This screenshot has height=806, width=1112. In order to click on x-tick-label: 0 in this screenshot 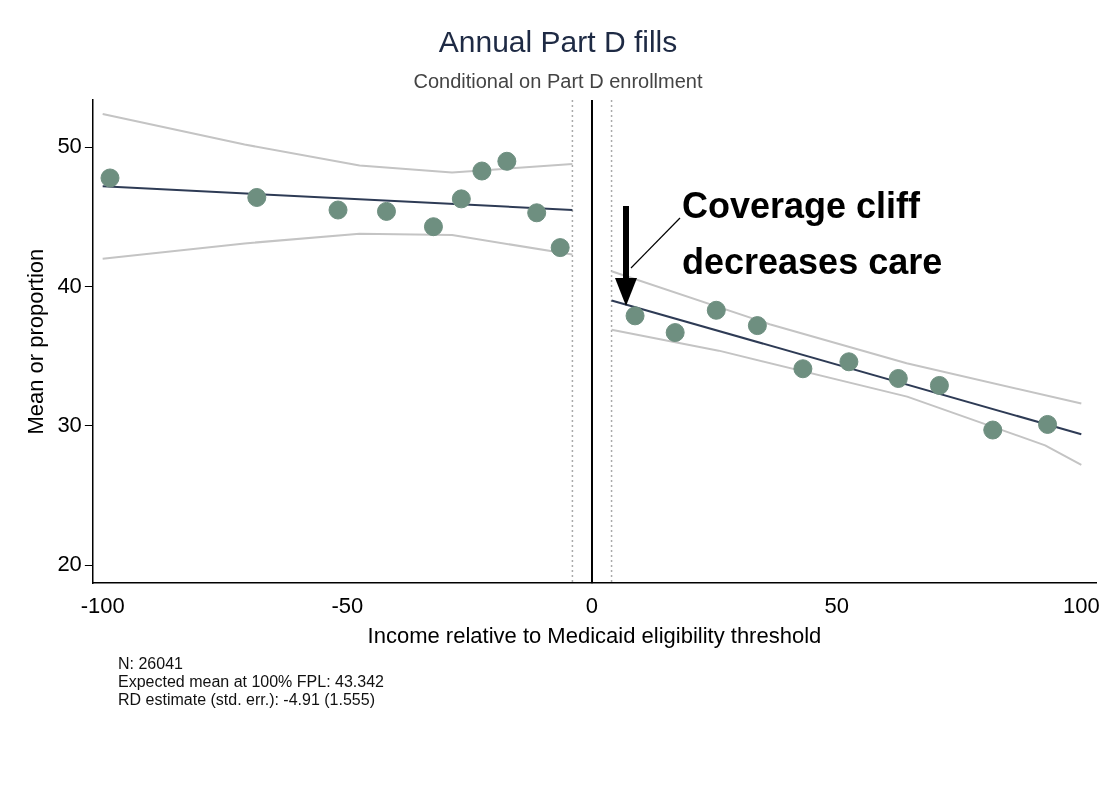, I will do `click(592, 606)`.